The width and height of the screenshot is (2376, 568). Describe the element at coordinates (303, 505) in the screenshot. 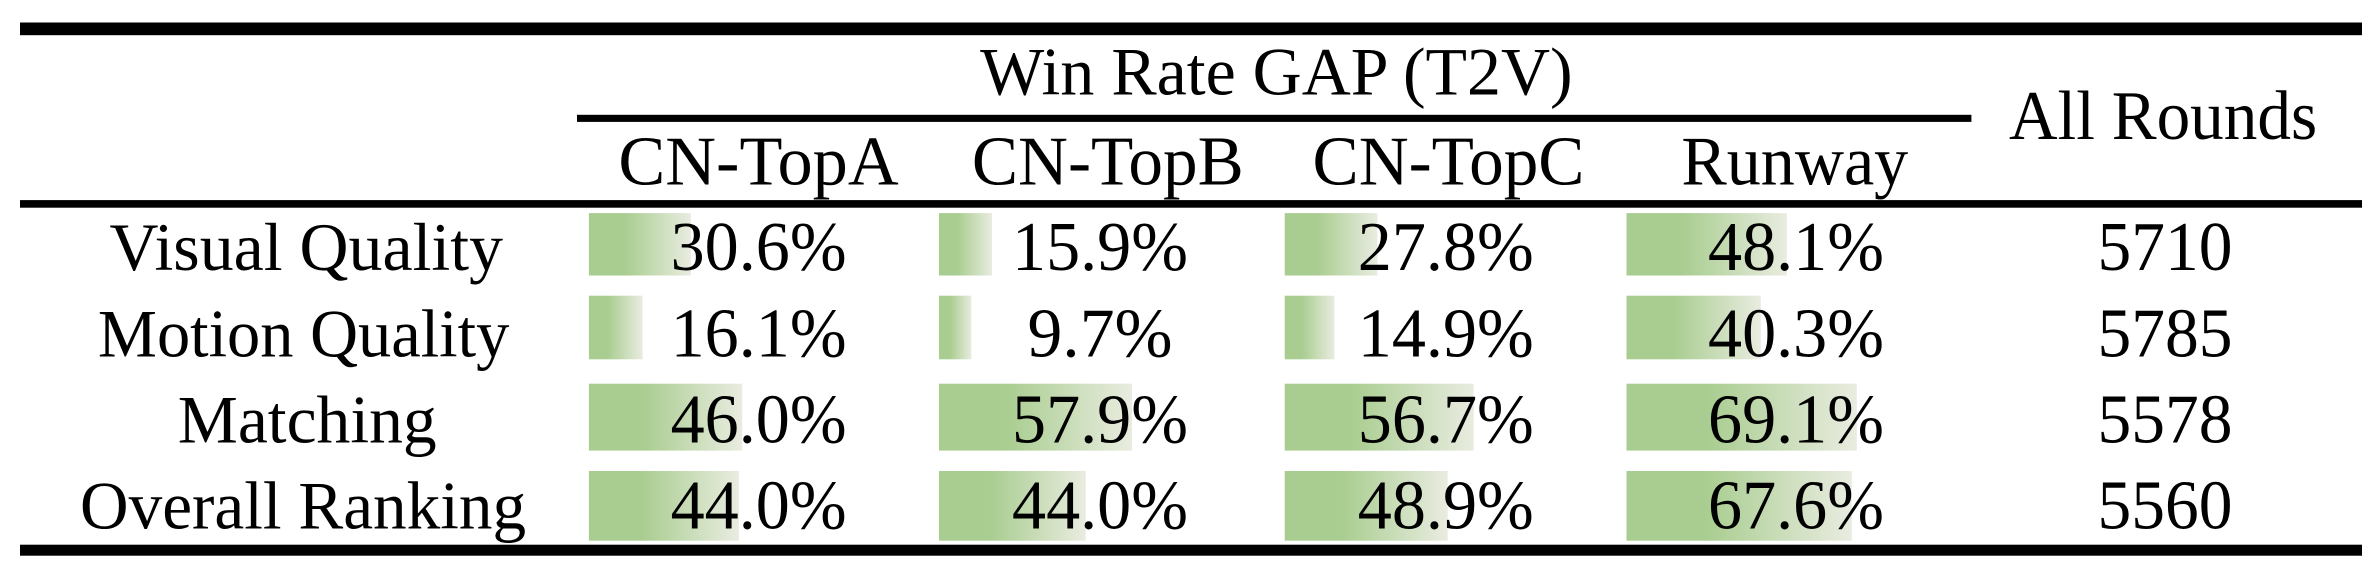

I see `svg-text: Overall Ranking` at that location.